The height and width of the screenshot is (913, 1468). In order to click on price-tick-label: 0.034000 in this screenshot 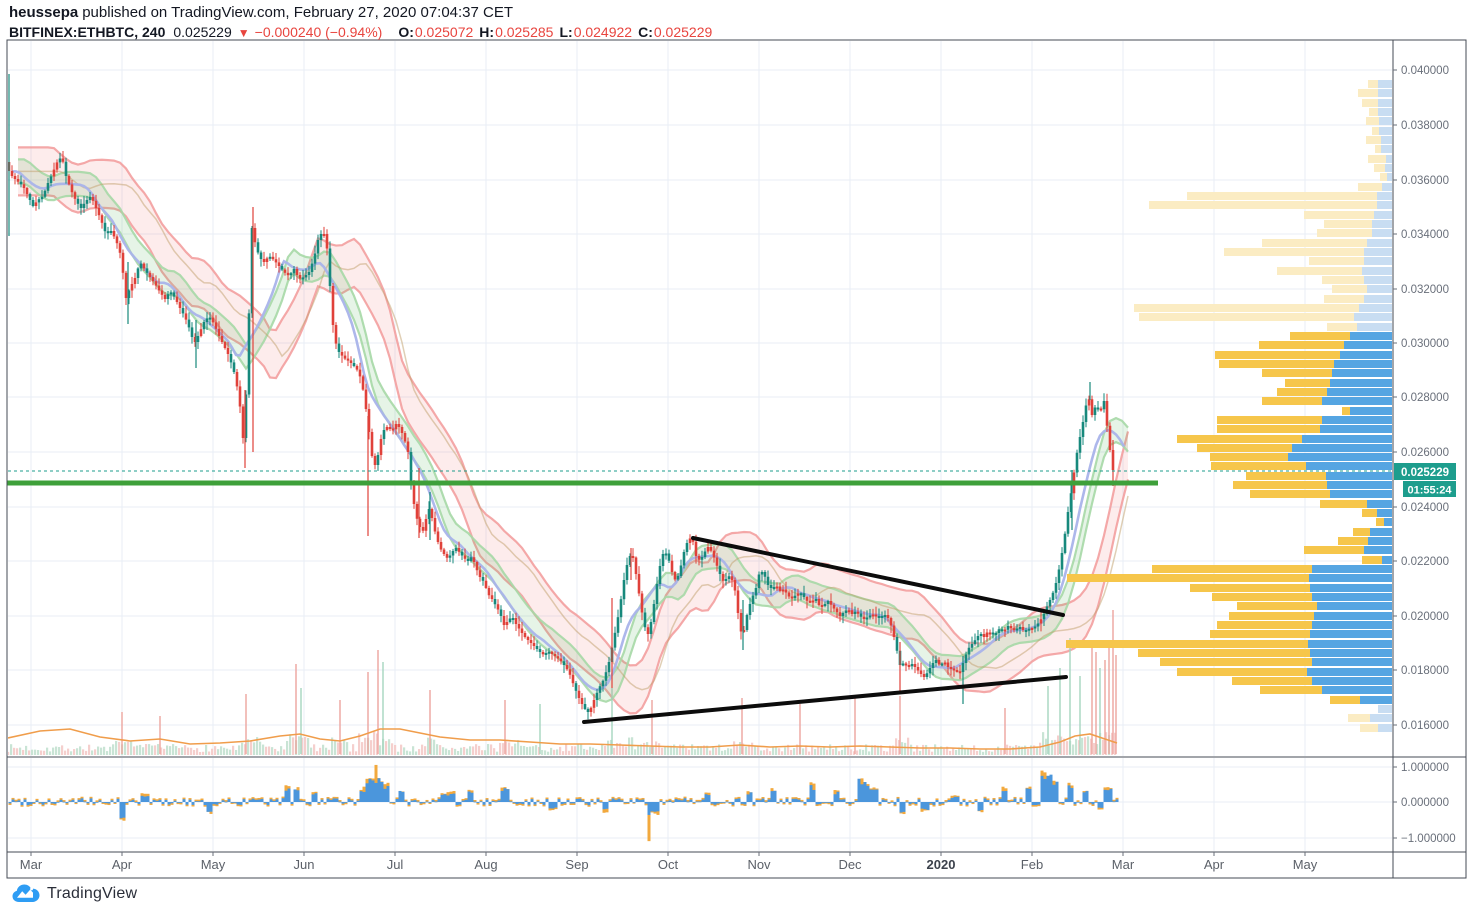, I will do `click(1425, 235)`.